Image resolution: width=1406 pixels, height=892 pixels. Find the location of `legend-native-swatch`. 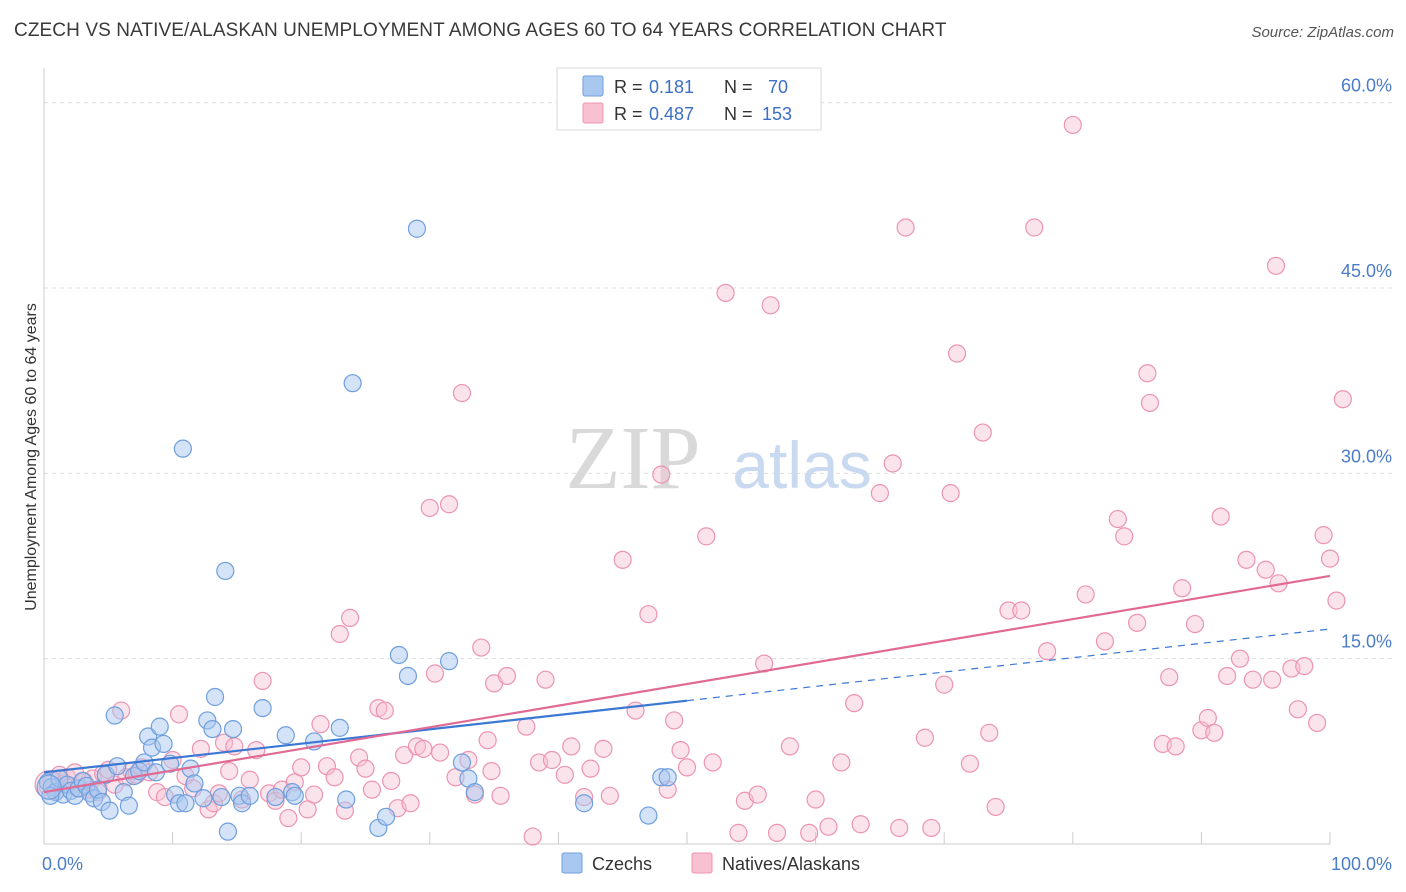

legend-native-swatch is located at coordinates (593, 113).